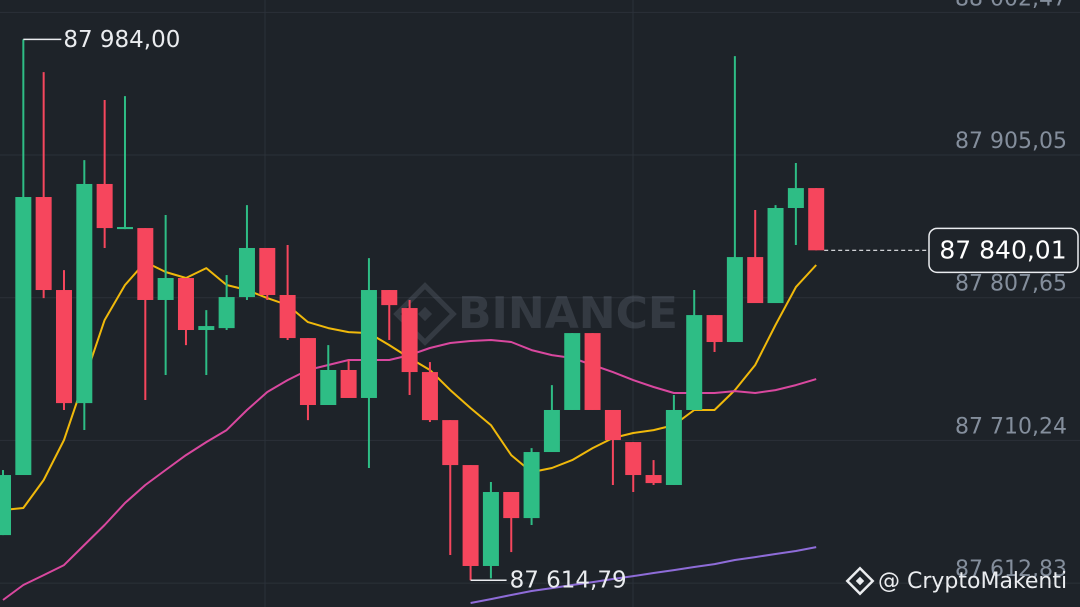 The height and width of the screenshot is (607, 1080). I want to click on y-tick-label: 88 002,47, so click(1011, 5).